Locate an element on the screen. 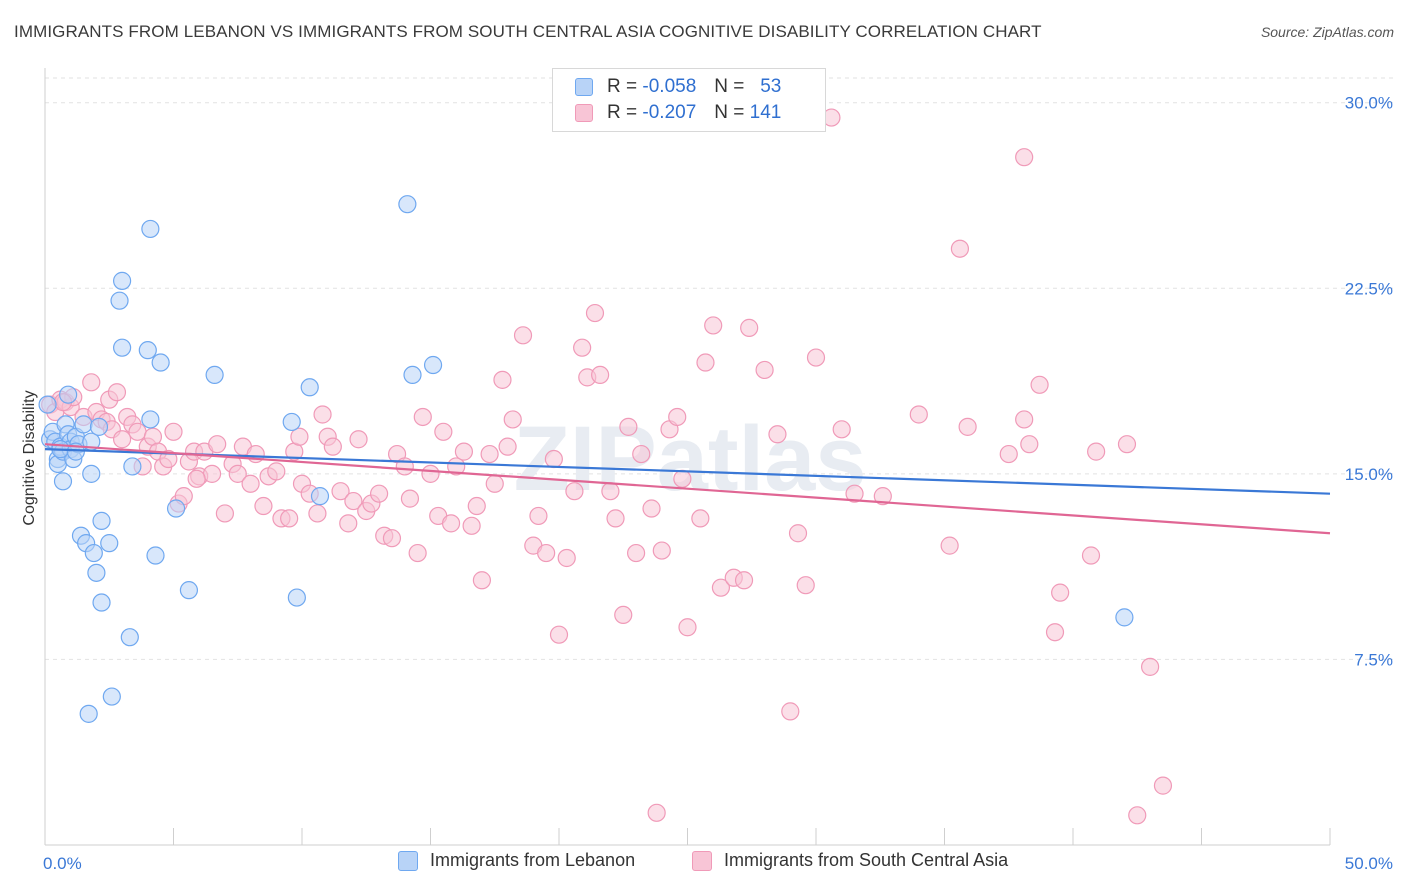 The image size is (1406, 892). legend-row-lebanon: R = -0.058 N = 53 is located at coordinates (678, 87).